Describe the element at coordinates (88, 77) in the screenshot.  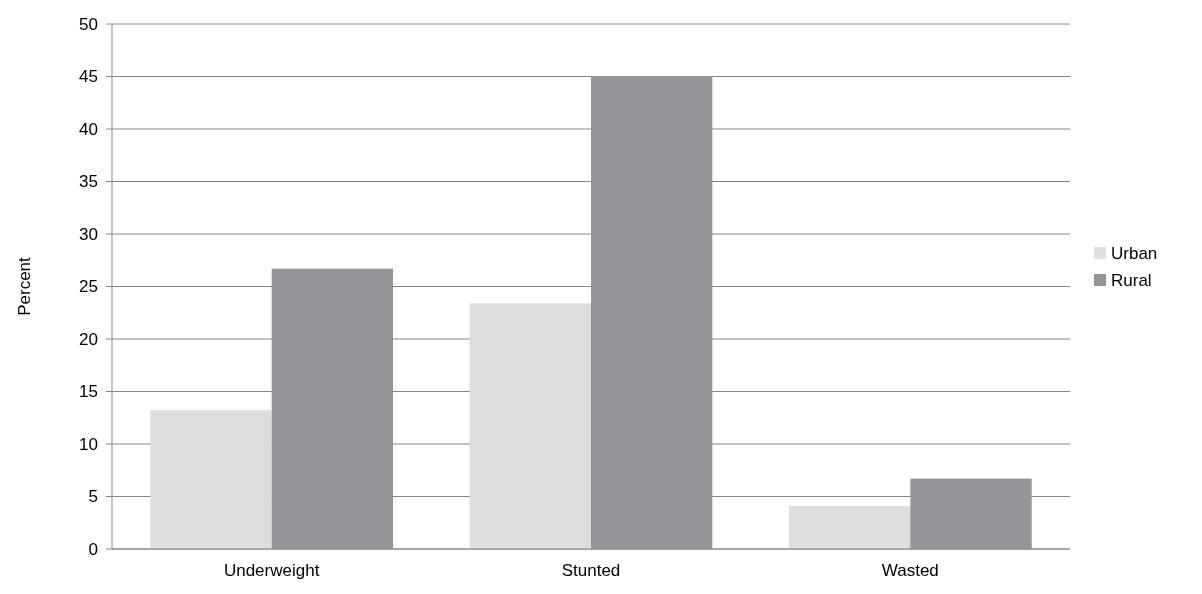
I see `y-tick-label: 45` at that location.